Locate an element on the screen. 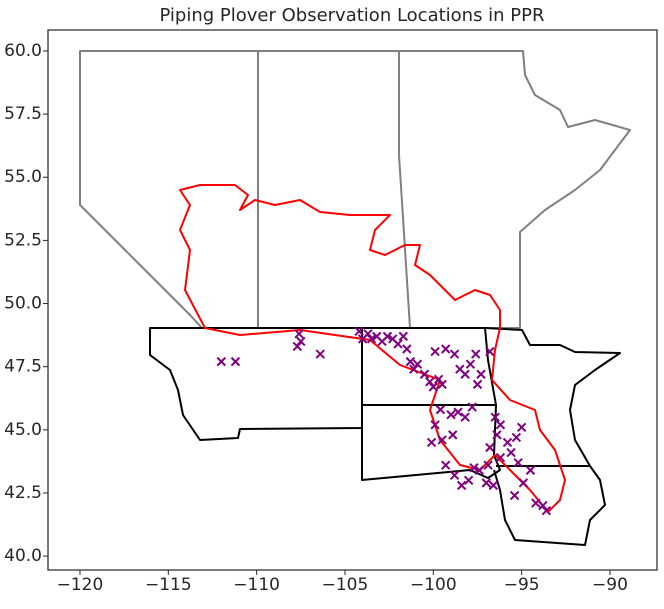 The height and width of the screenshot is (609, 664). x-tick-label: −115 is located at coordinates (168, 585).